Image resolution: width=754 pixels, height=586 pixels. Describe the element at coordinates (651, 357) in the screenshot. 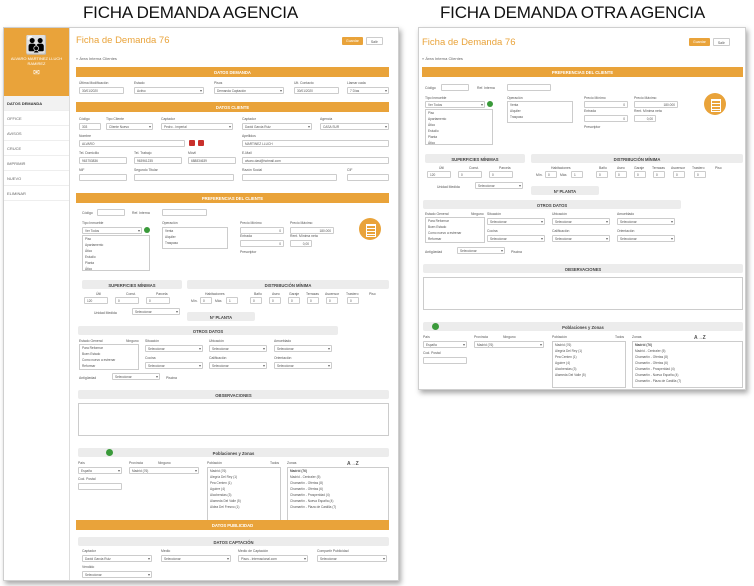

I see `list-item: Chamartín - Ofertas (8)` at that location.